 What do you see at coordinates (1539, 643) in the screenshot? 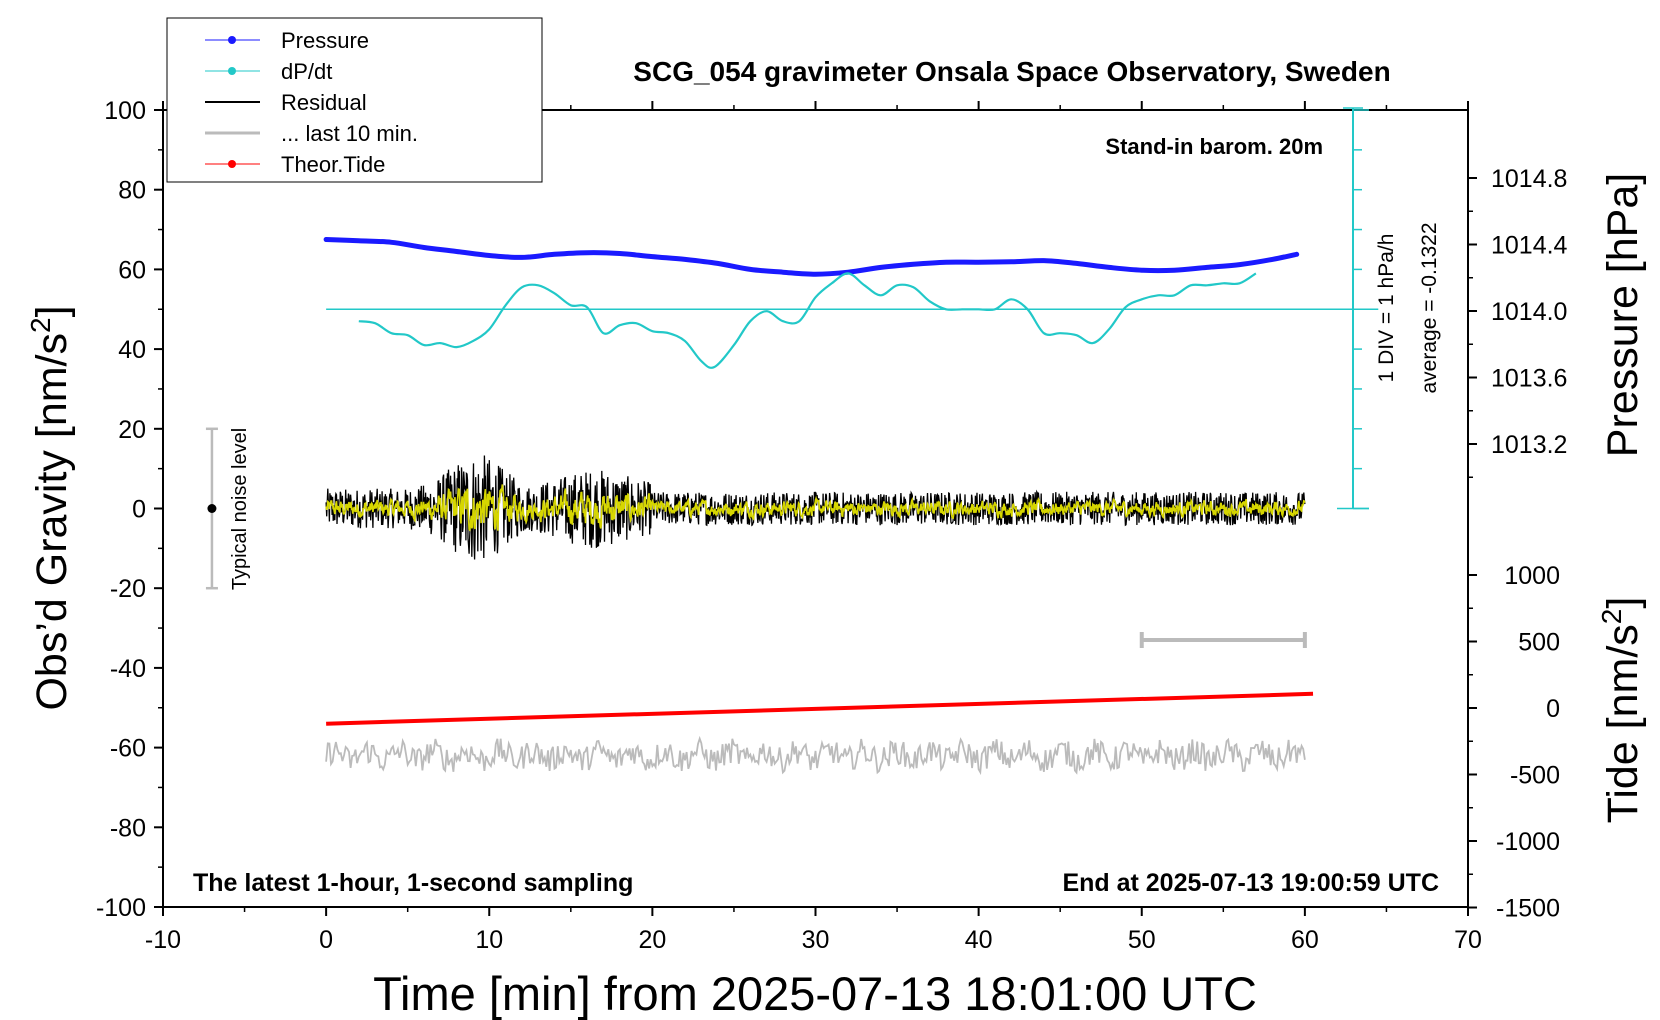
I see `tide-tick-label: 500` at bounding box center [1539, 643].